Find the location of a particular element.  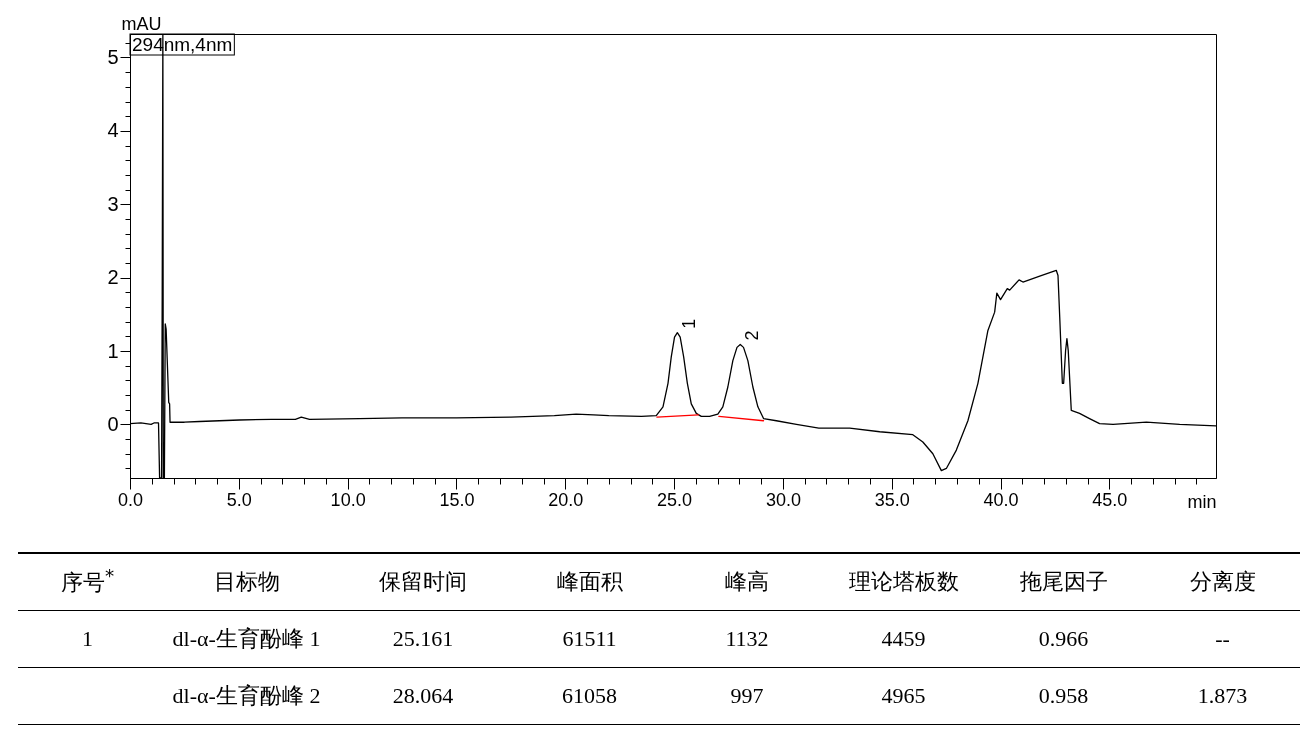

category-label: 保留时间 is located at coordinates (423, 582).